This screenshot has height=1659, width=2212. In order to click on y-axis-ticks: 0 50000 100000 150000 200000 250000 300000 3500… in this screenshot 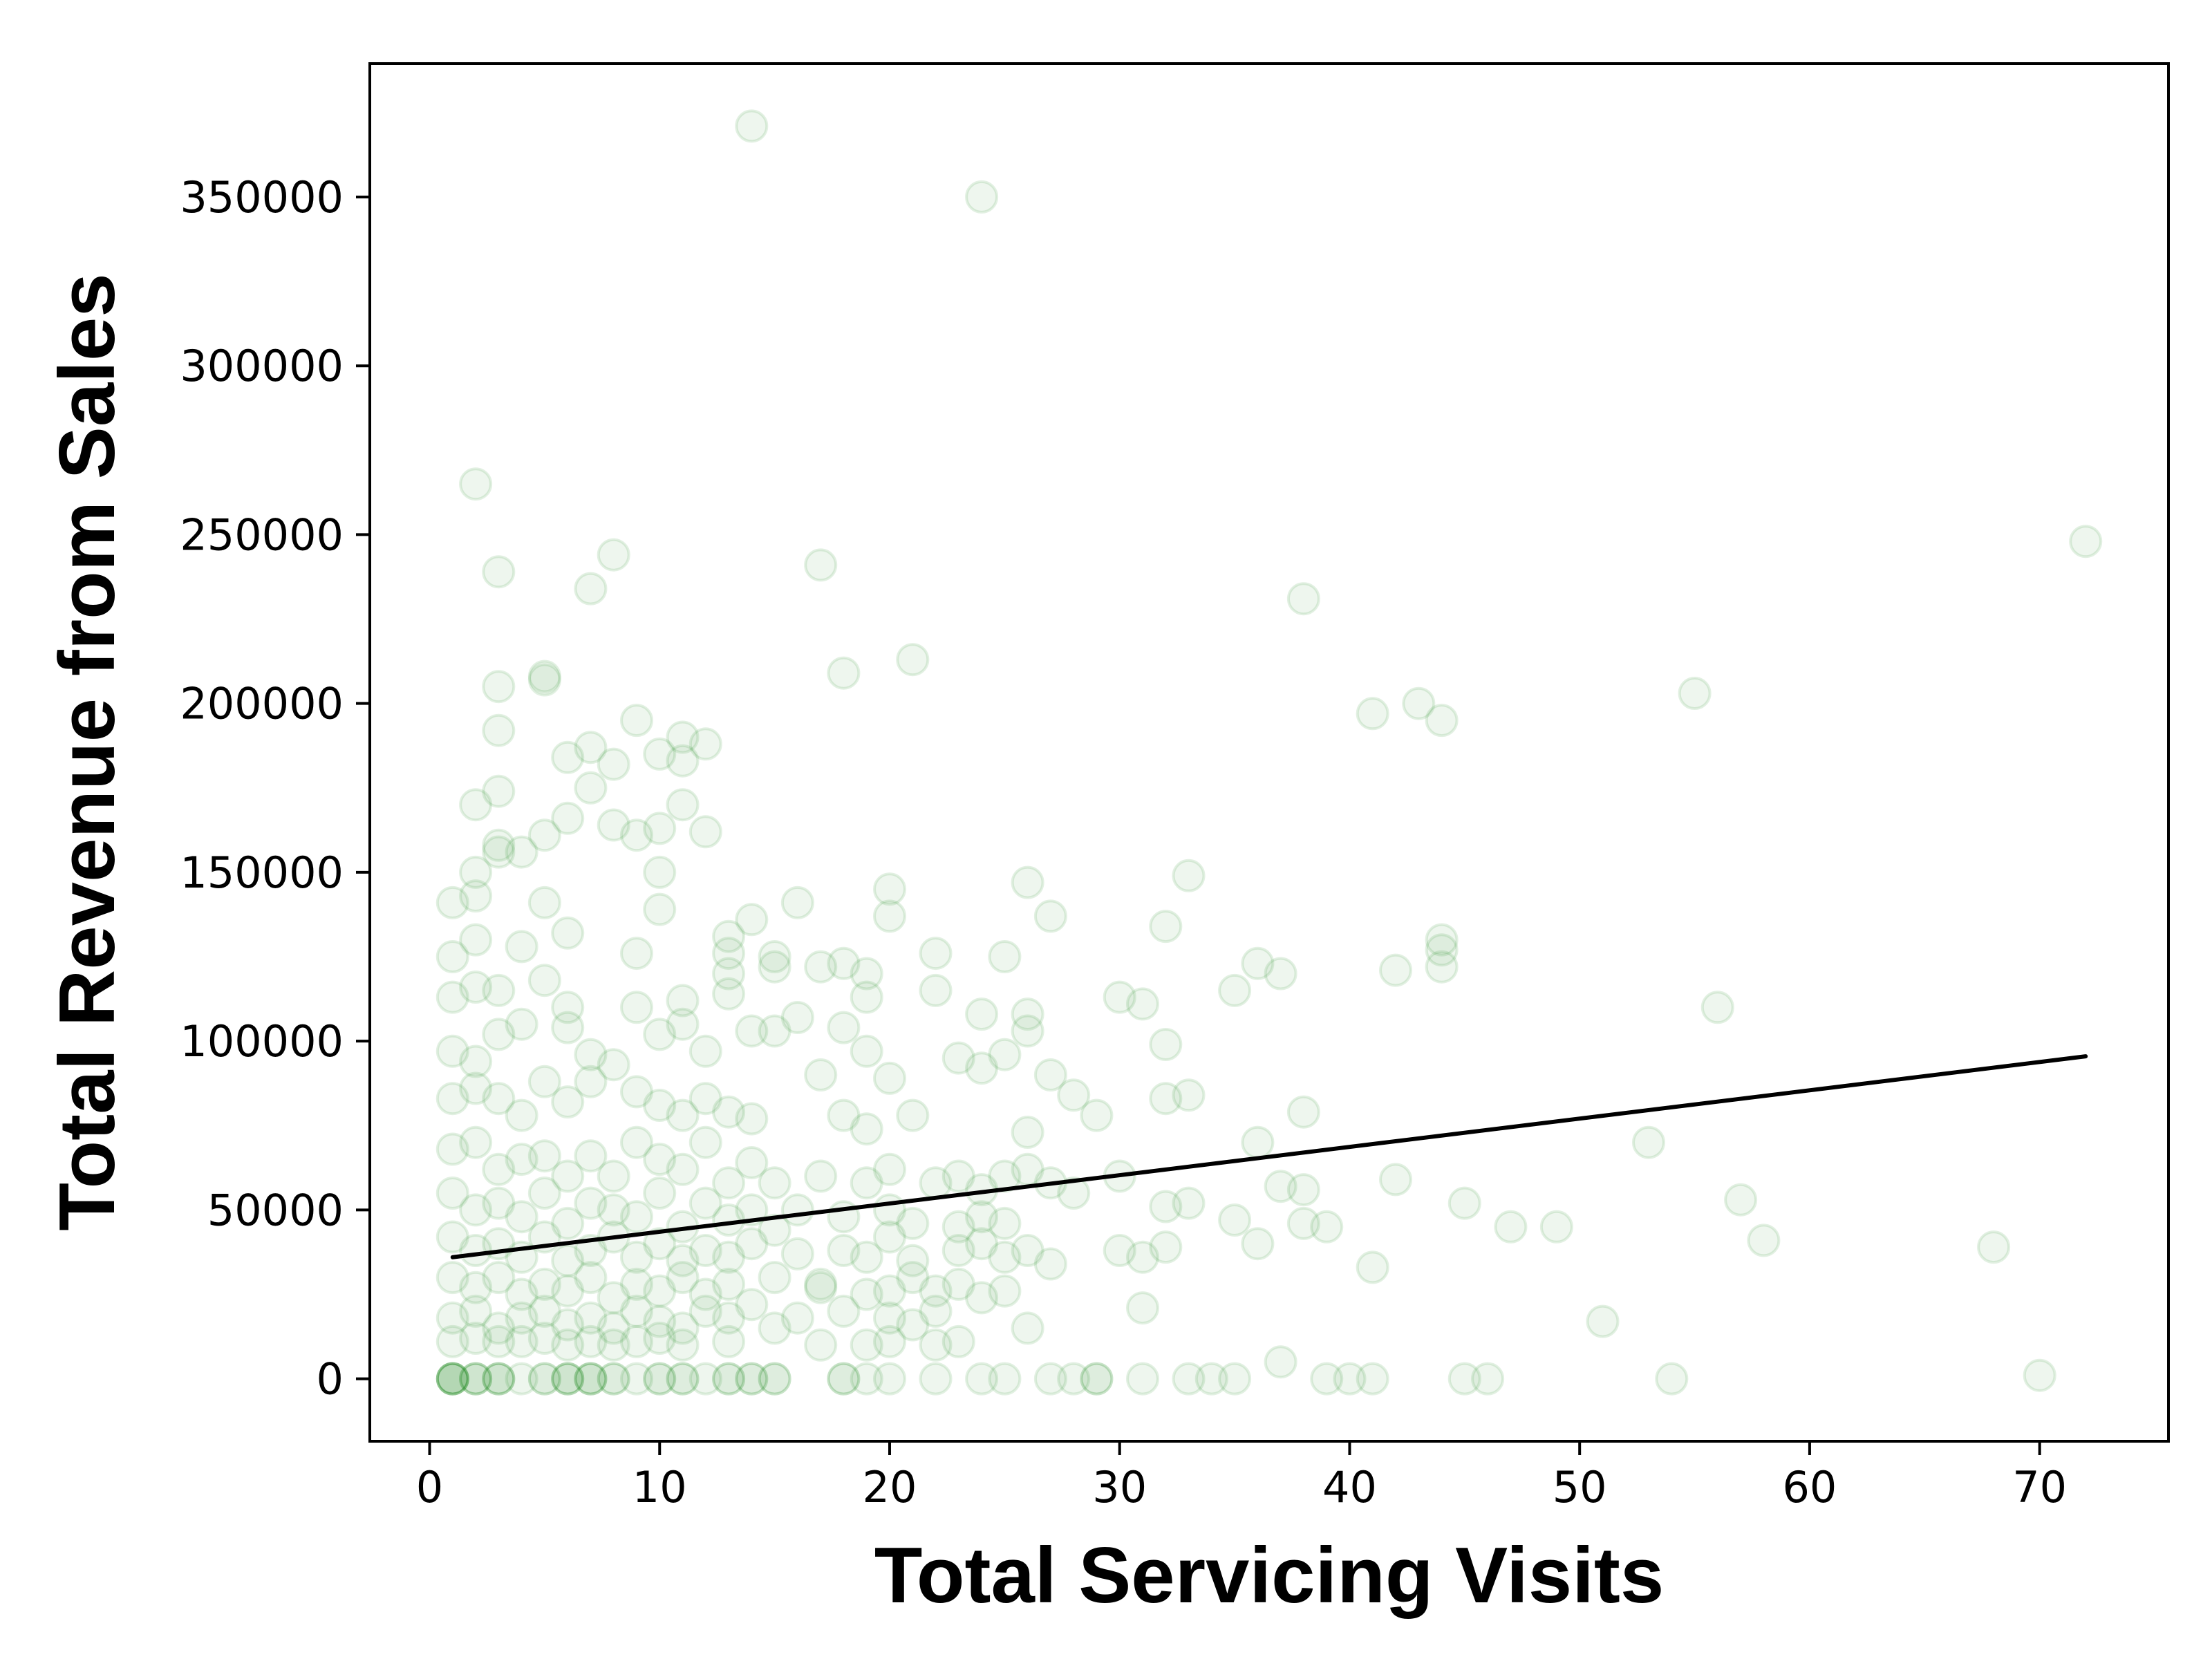, I will do `click(275, 789)`.